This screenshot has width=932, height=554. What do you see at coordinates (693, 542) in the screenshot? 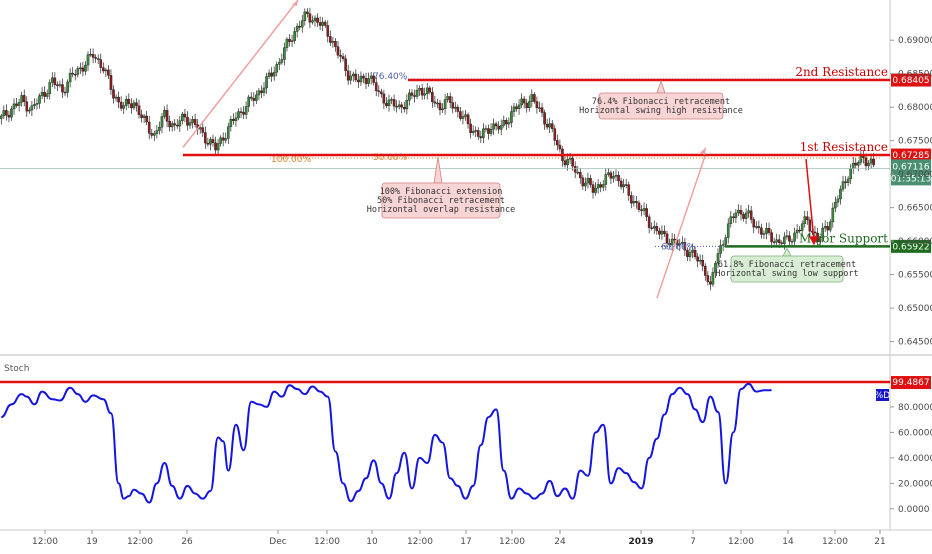
I see `x-tick-label: 7` at bounding box center [693, 542].